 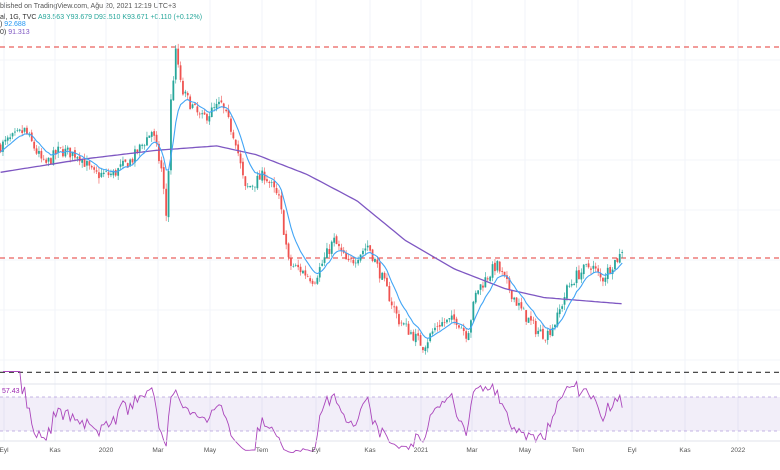 What do you see at coordinates (51, 17) in the screenshot?
I see `open-value: A93.563` at bounding box center [51, 17].